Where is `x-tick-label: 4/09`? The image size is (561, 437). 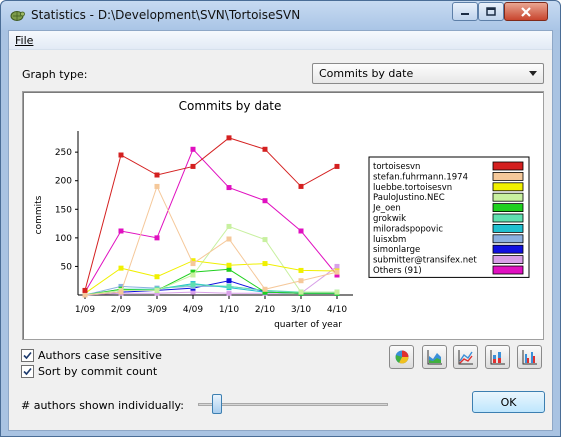
x-tick-label: 4/09 is located at coordinates (193, 310).